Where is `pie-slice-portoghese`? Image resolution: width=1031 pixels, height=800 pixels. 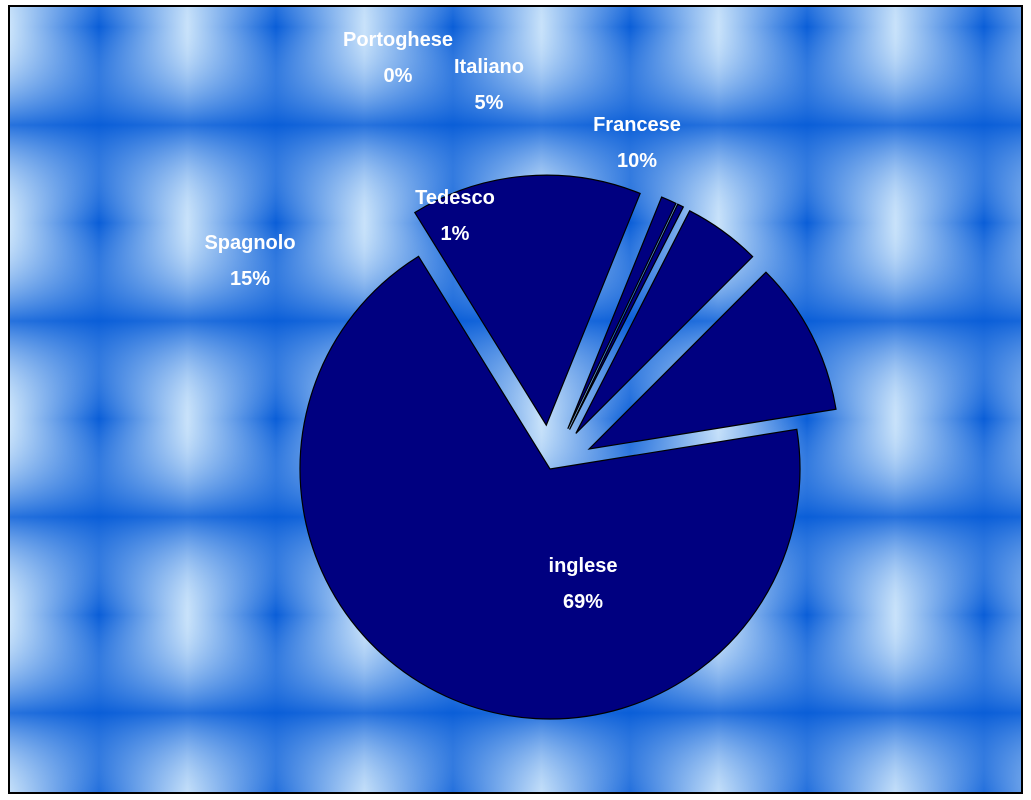
pie-slice-portoghese is located at coordinates (626, 316).